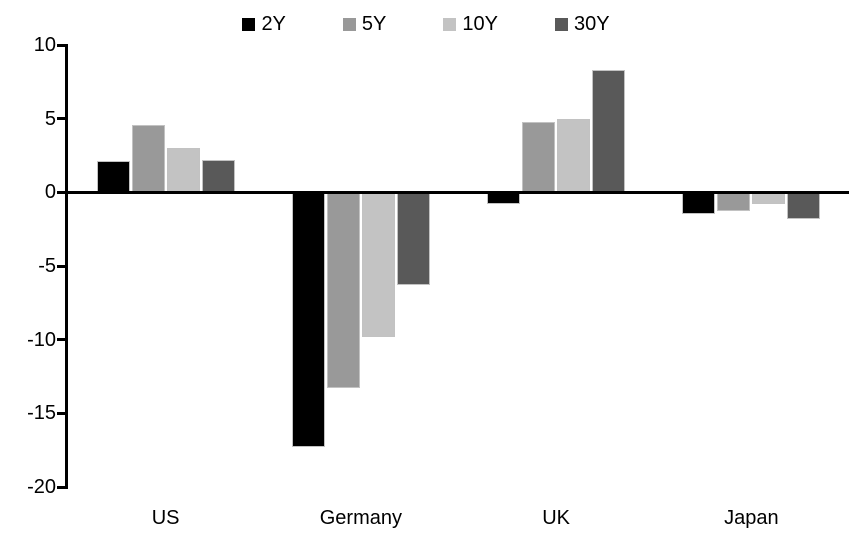 The width and height of the screenshot is (852, 539). I want to click on legend-item-30y: 30Y, so click(582, 24).